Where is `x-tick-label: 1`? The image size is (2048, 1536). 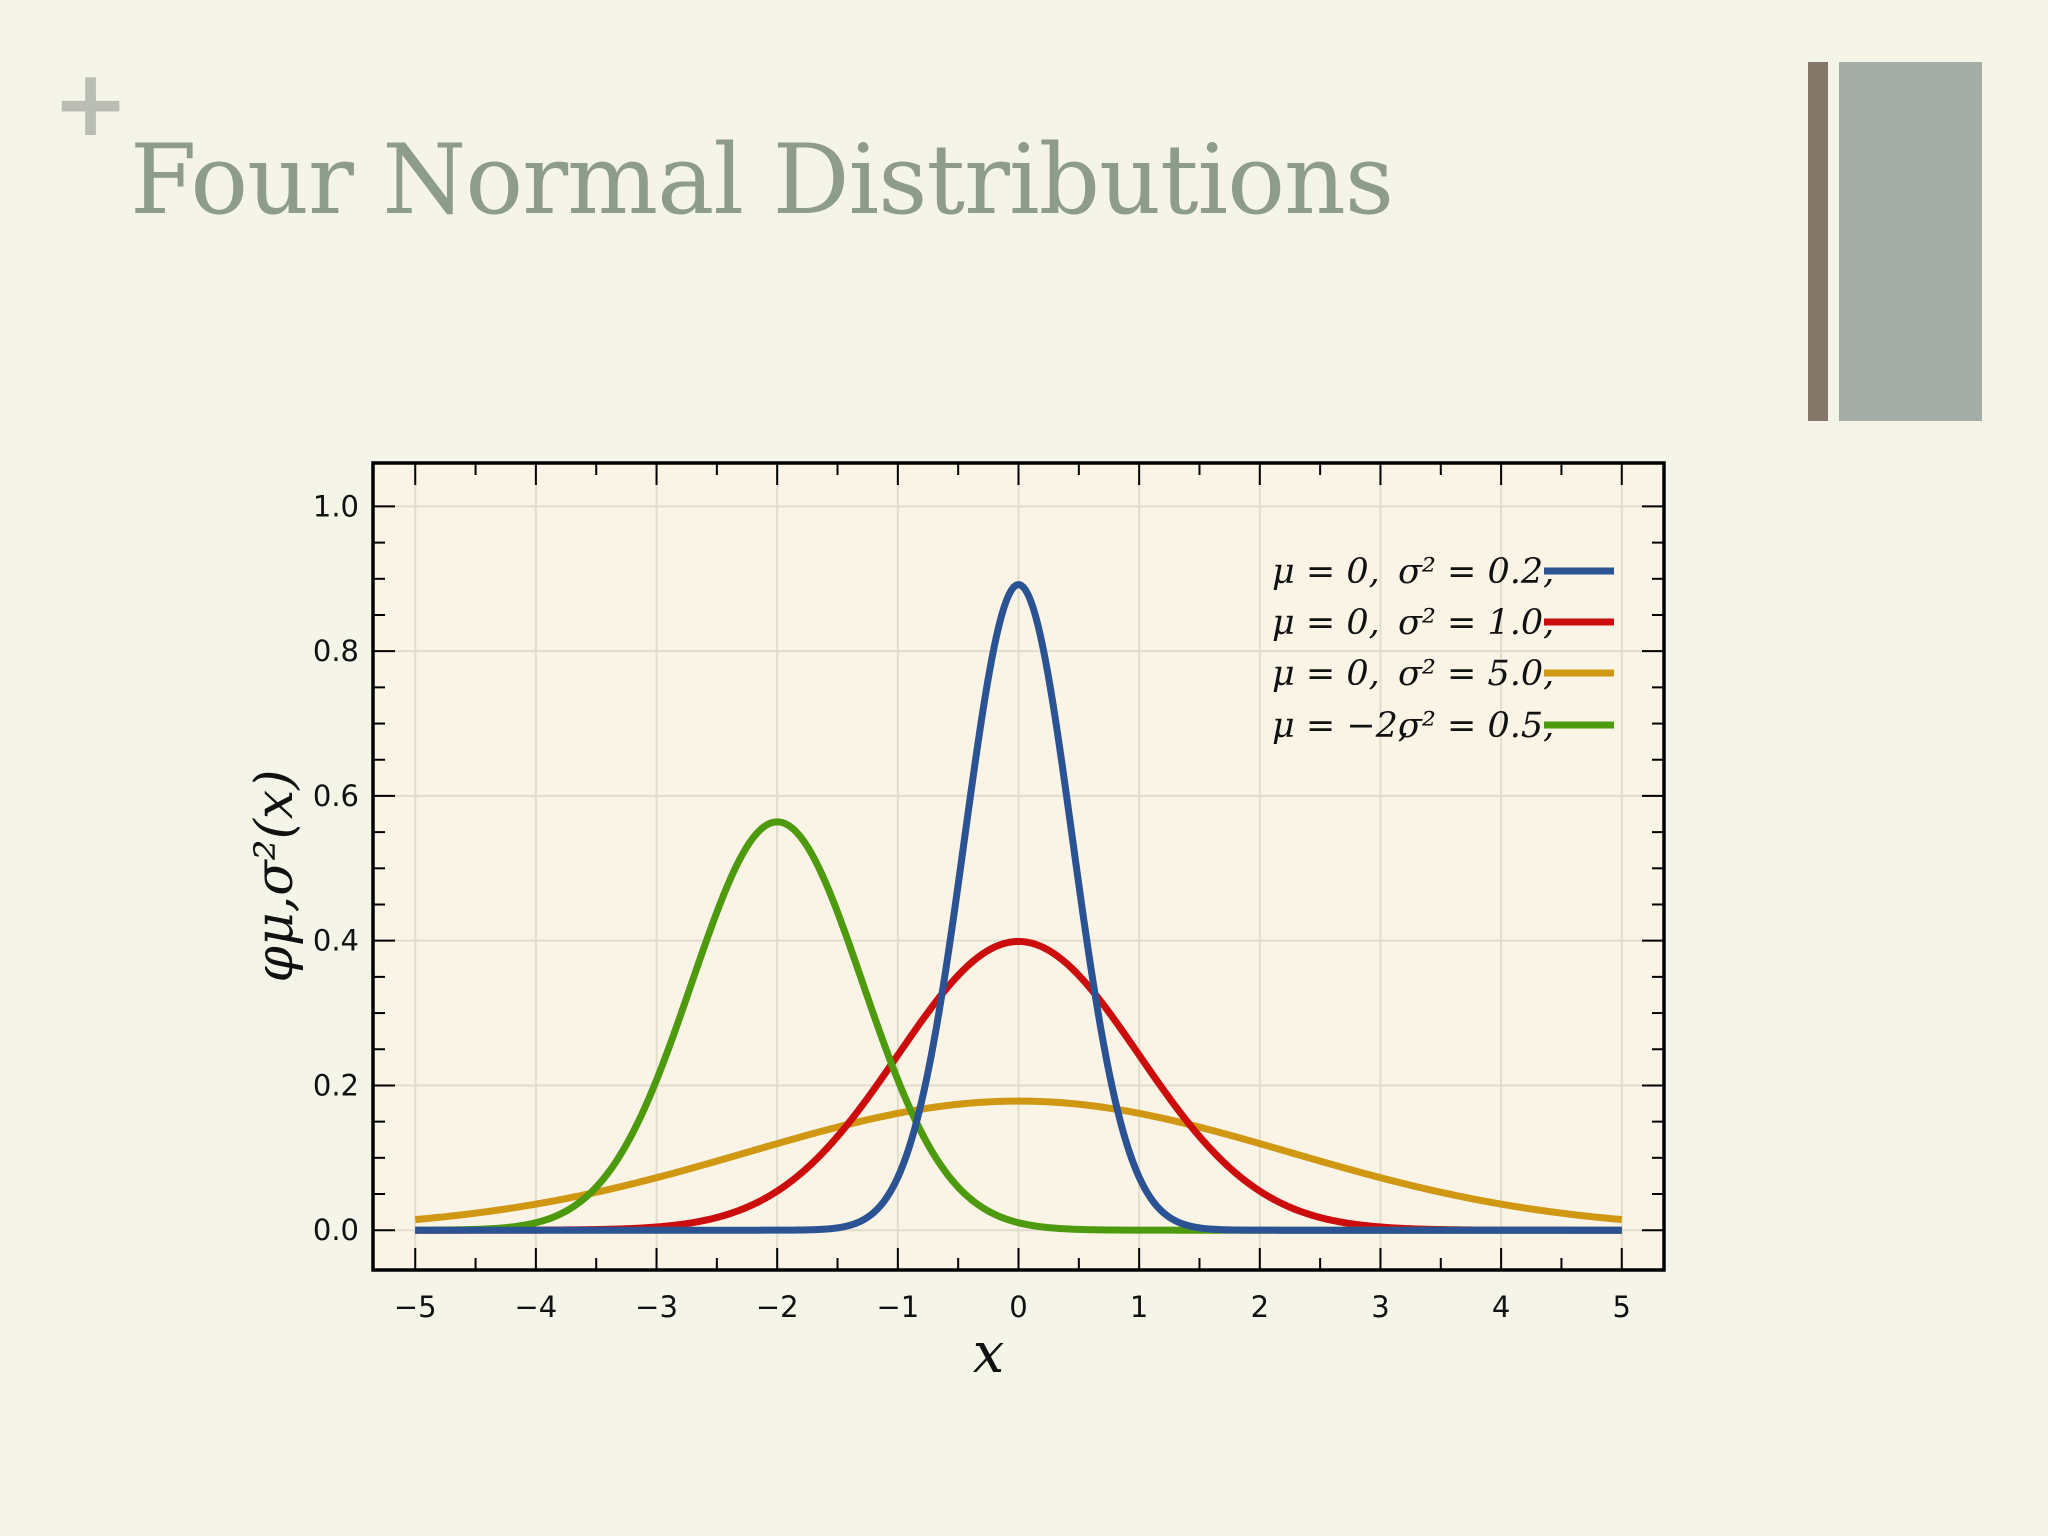
x-tick-label: 1 is located at coordinates (1139, 1307).